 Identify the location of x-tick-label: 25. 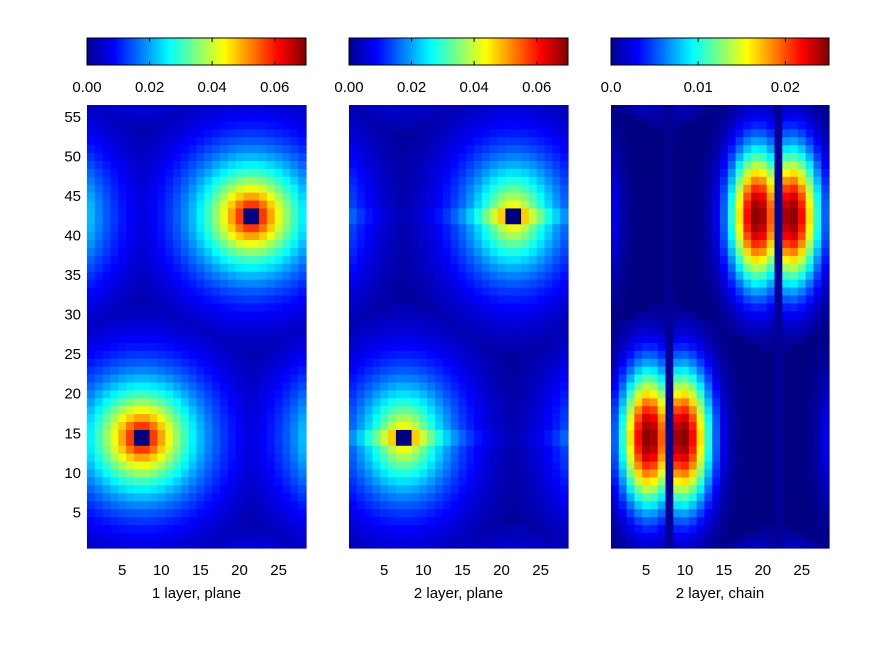
(801, 570).